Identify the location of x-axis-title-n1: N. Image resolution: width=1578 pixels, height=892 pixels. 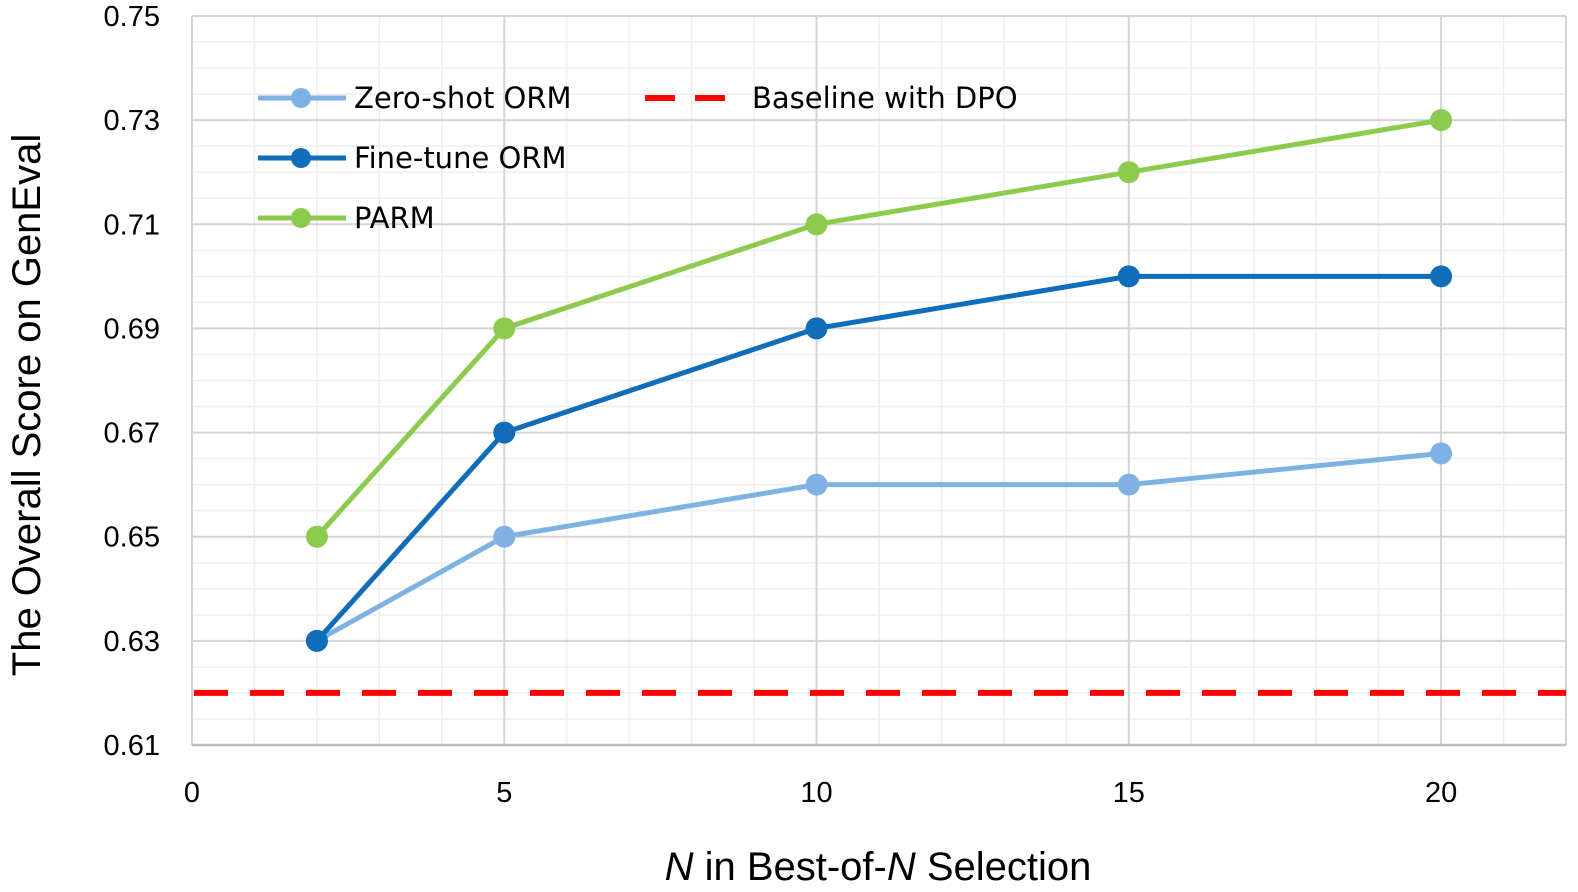
(679, 867).